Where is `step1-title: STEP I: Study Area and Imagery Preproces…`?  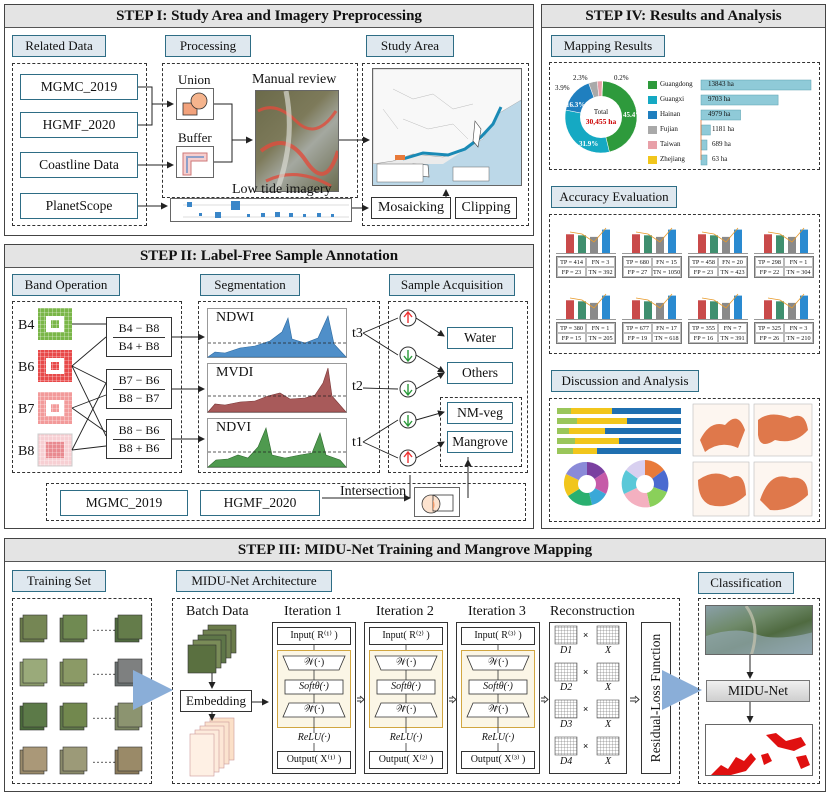
step1-title: STEP I: Study Area and Imagery Preproces… is located at coordinates (269, 16).